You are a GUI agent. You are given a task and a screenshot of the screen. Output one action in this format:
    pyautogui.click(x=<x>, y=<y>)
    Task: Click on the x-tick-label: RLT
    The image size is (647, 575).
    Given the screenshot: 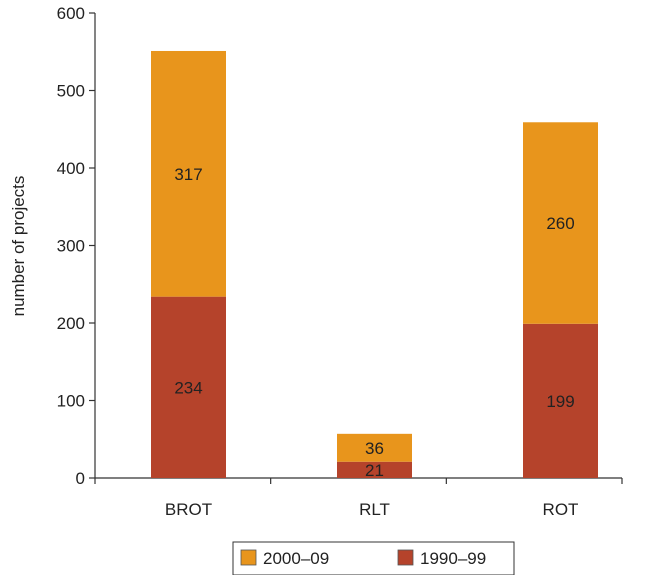 What is the action you would take?
    pyautogui.click(x=374, y=509)
    